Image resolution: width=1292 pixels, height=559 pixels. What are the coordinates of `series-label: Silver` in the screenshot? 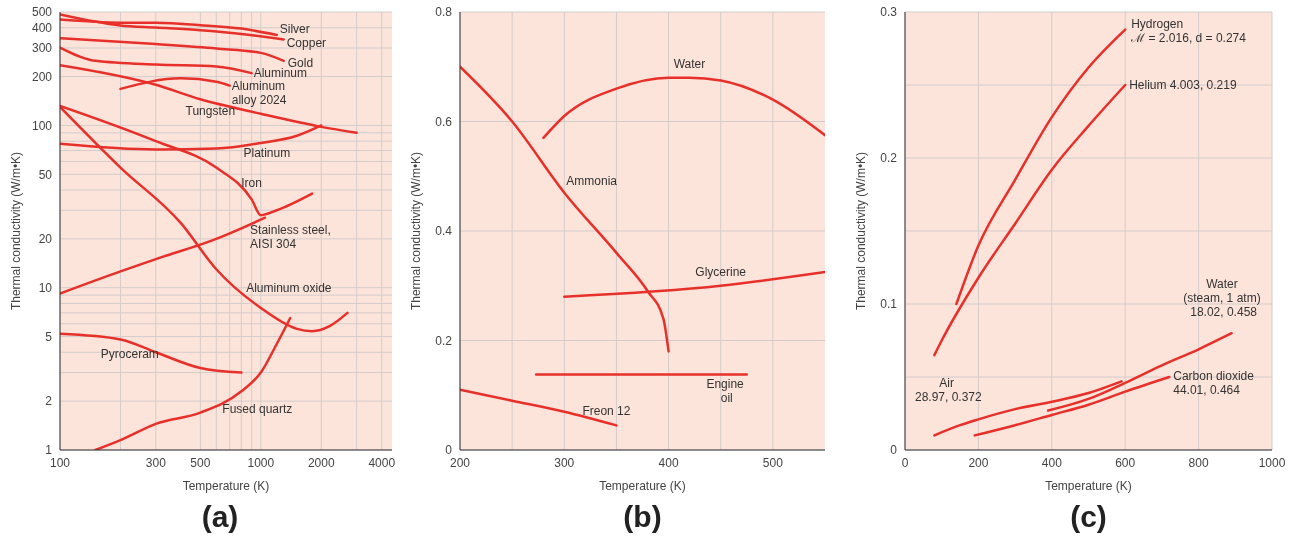 It's located at (294, 28).